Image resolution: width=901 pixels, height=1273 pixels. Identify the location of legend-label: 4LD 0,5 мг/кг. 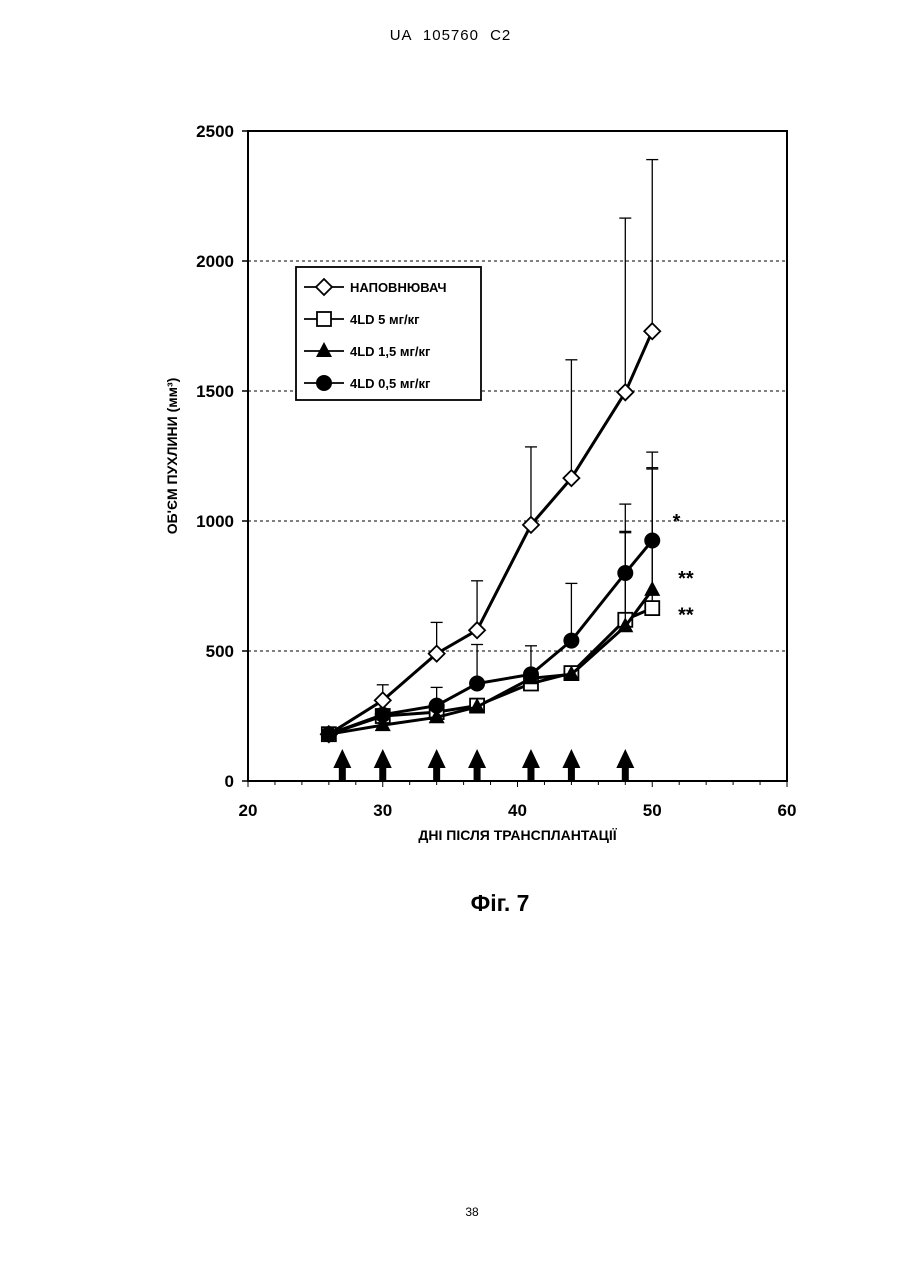
(390, 383).